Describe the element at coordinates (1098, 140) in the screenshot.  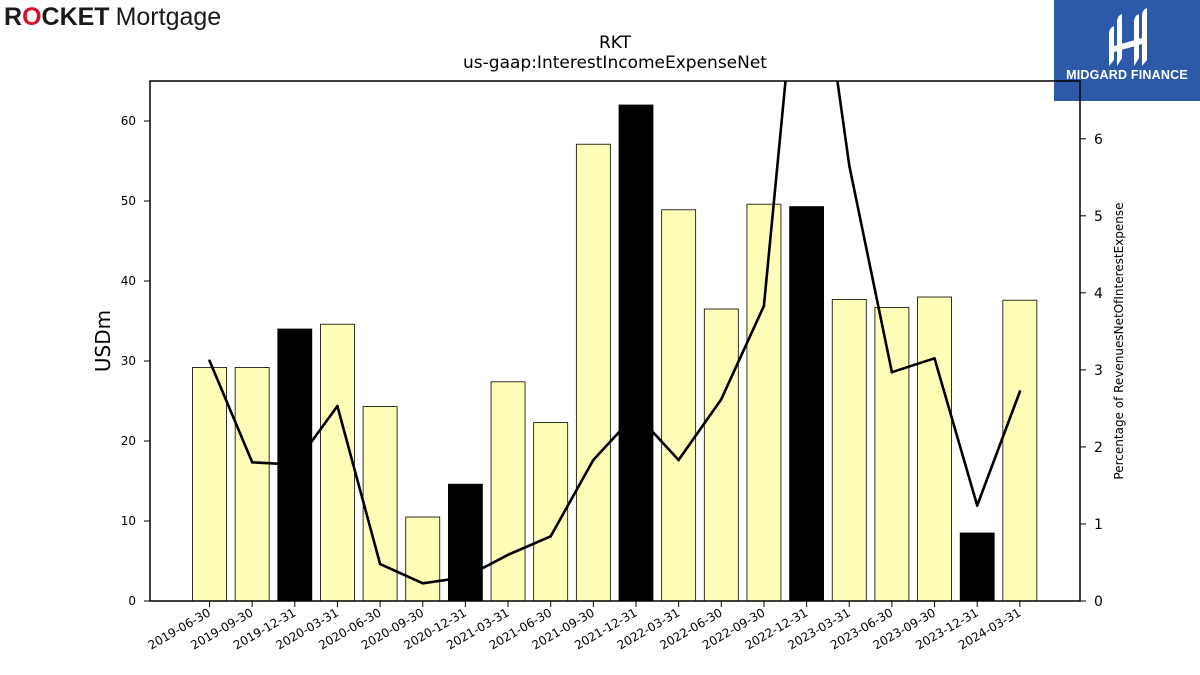
I see `y2-tick-label: 6` at that location.